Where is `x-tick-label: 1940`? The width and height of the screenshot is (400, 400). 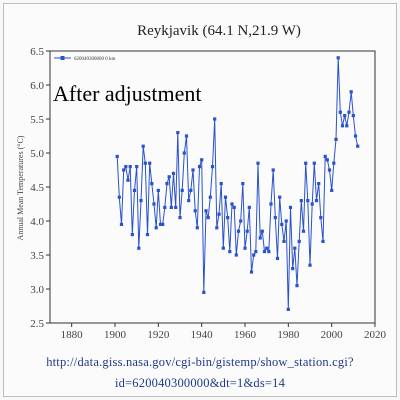 x-tick-label: 1940 is located at coordinates (202, 335).